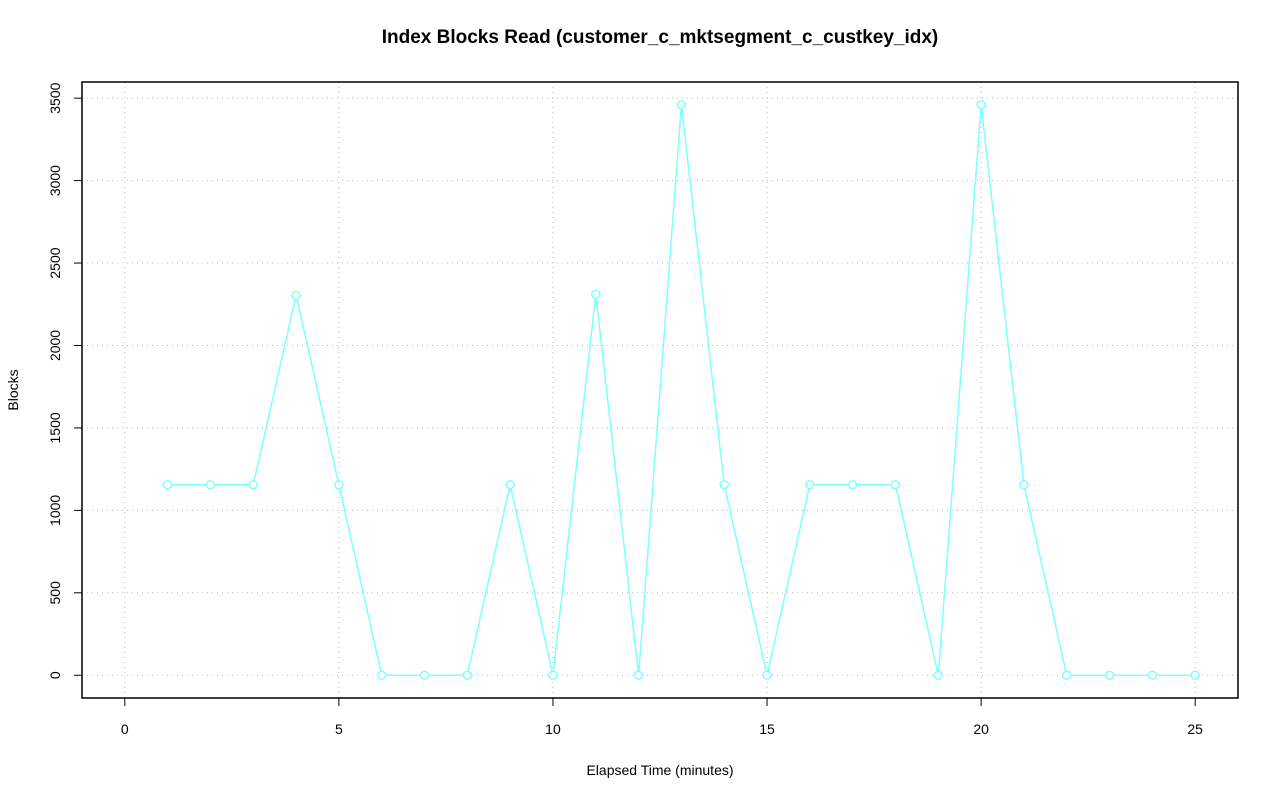  What do you see at coordinates (767, 729) in the screenshot?
I see `x-tick-label: 15` at bounding box center [767, 729].